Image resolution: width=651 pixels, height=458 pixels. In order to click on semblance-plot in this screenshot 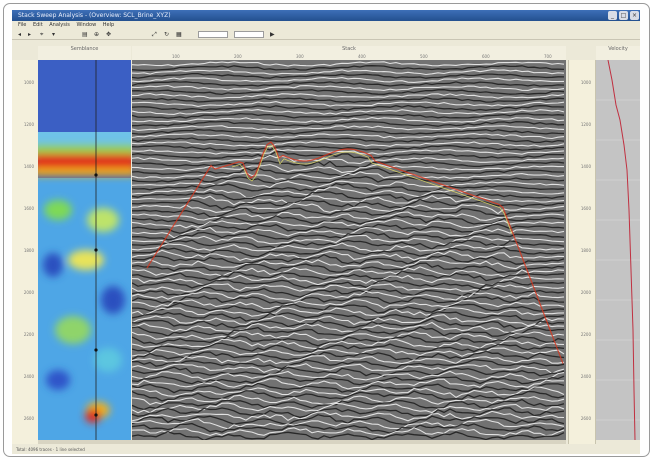, I will do `click(84, 250)`.